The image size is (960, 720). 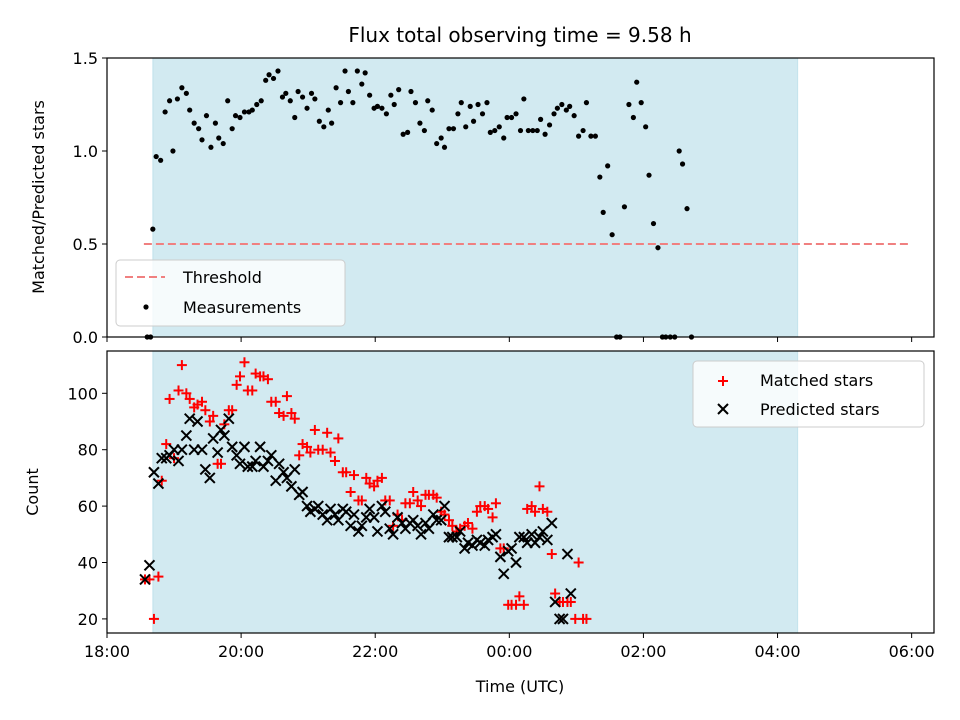 What do you see at coordinates (519, 686) in the screenshot?
I see `x-axis-label: Time (UTC)` at bounding box center [519, 686].